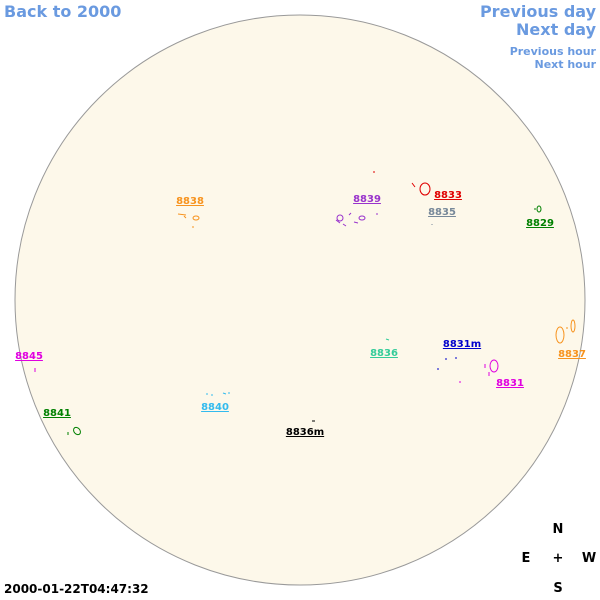 The height and width of the screenshot is (600, 600). I want to click on region-link: 8838, so click(190, 201).